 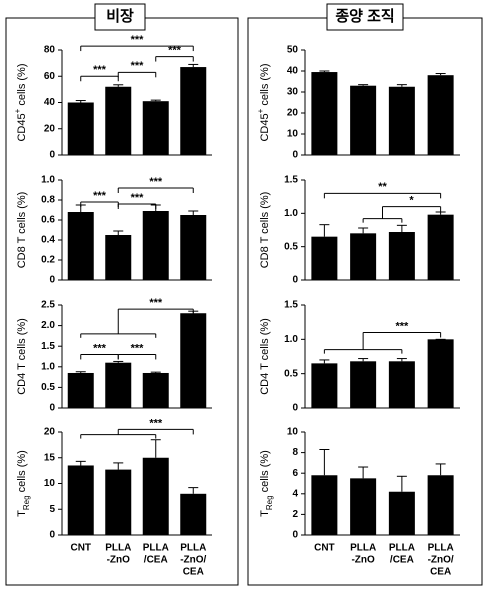 What do you see at coordinates (48, 200) in the screenshot?
I see `y-tick-label: 0.8` at bounding box center [48, 200].